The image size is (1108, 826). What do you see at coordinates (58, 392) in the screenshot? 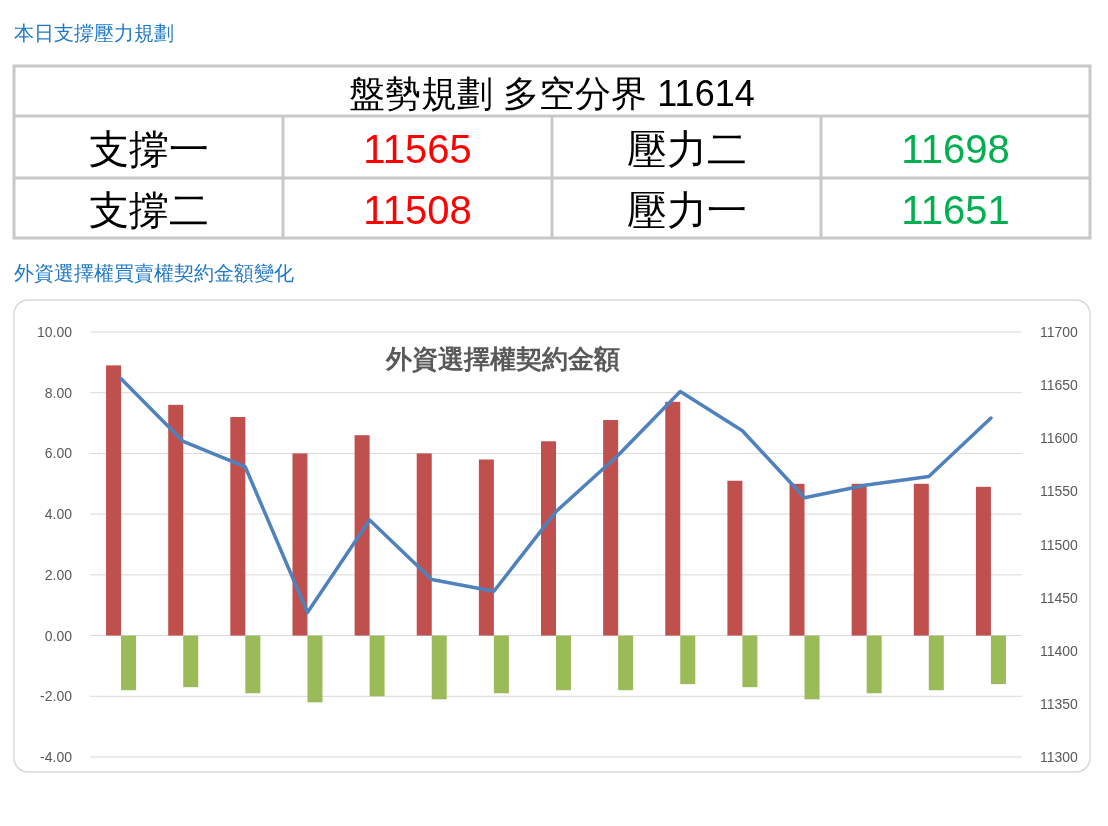
I see `y-tick-label: 8.00` at bounding box center [58, 392].